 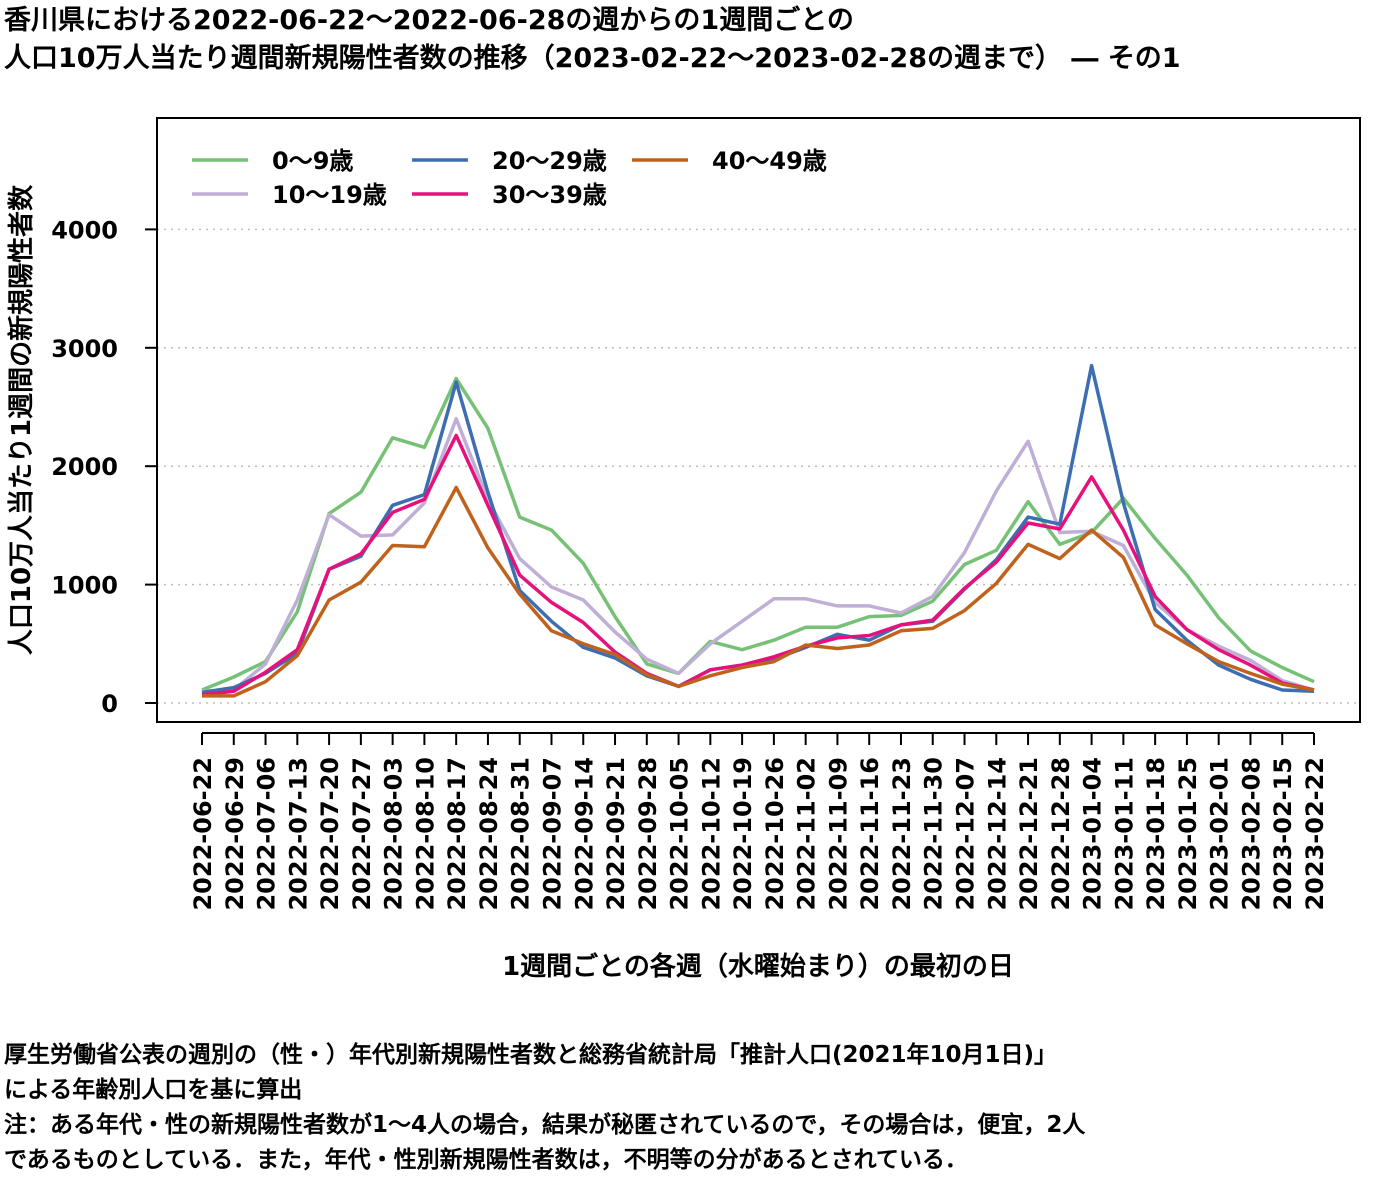 What do you see at coordinates (549, 195) in the screenshot?
I see `legend-label-3: 30〜39歳` at bounding box center [549, 195].